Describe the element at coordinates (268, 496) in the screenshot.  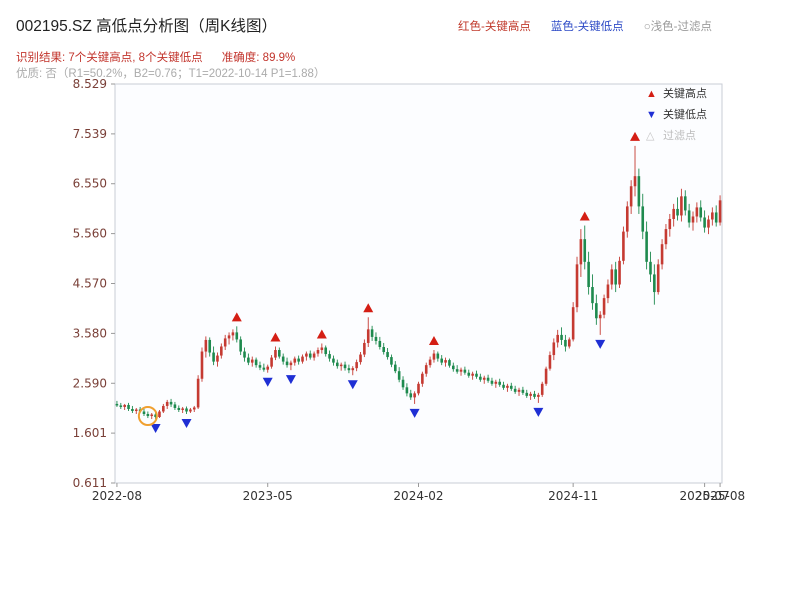
I see `svg-text: 2023-05` at that location.